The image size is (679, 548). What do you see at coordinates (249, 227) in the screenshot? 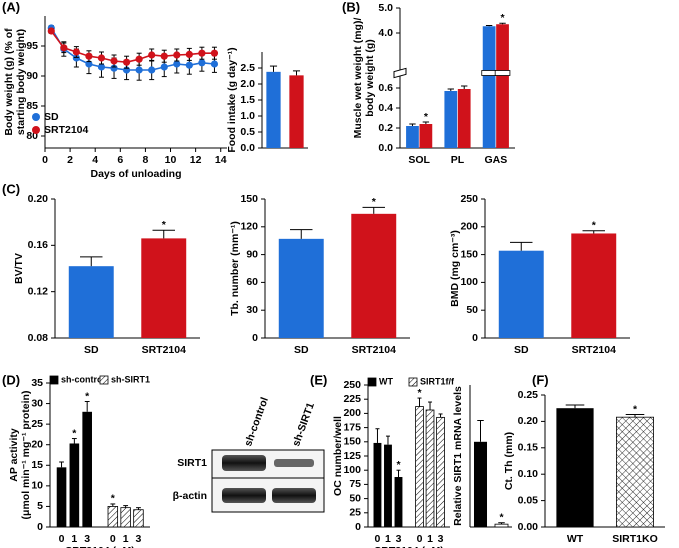
I see `y-tick-label: 120` at bounding box center [249, 227].